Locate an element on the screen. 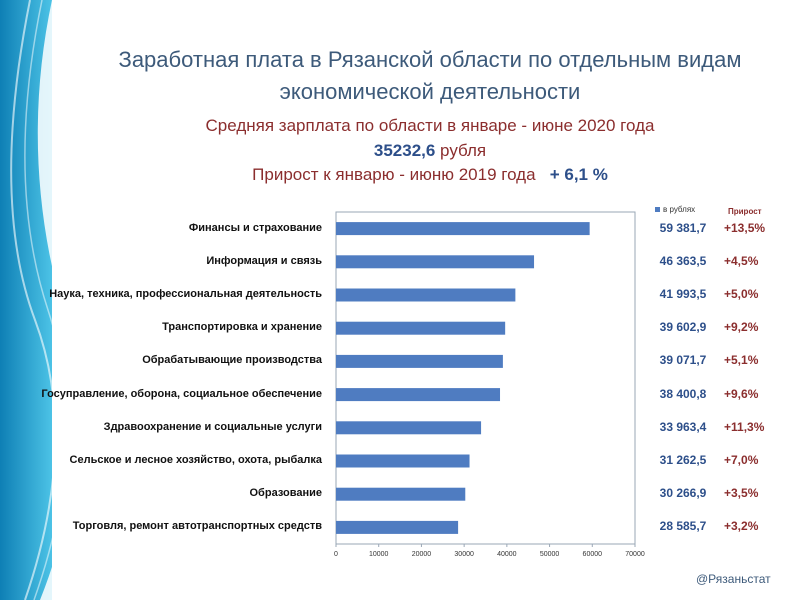 The width and height of the screenshot is (800, 600). value-label: 31 262,5 is located at coordinates (683, 460).